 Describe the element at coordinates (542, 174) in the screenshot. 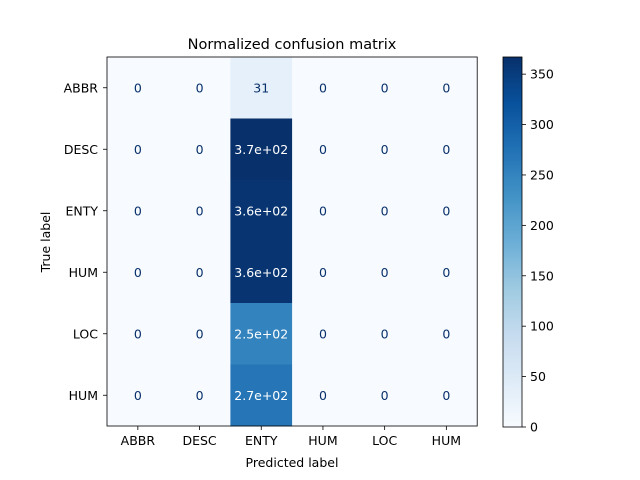

I see `colorbar-tick-label: 250` at that location.